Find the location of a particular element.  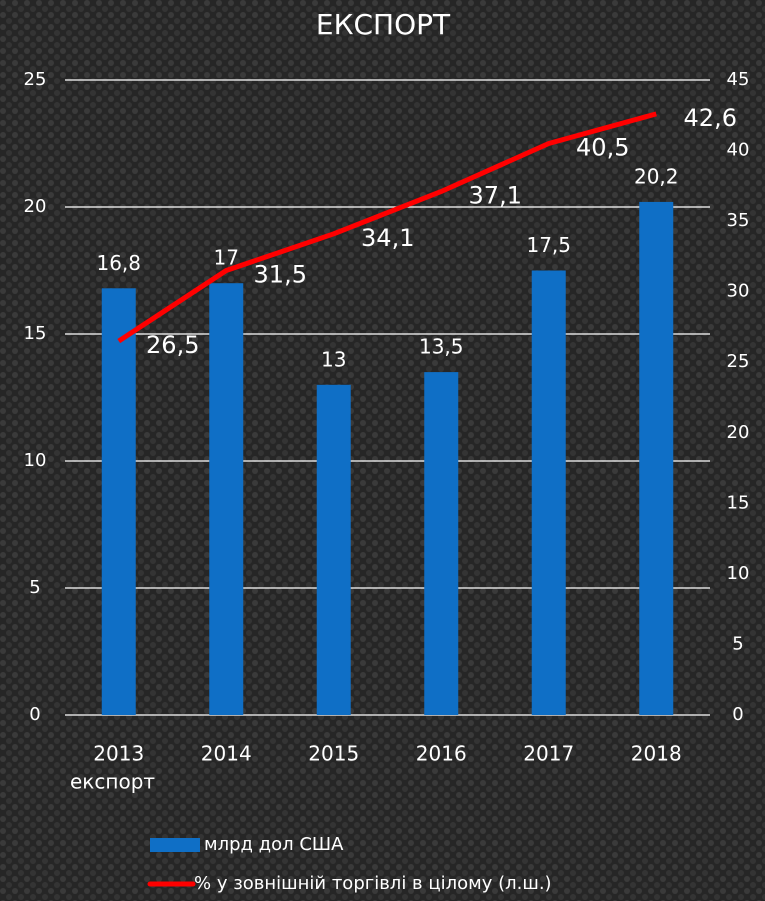

x-tick-label: 2013 is located at coordinates (118, 754).